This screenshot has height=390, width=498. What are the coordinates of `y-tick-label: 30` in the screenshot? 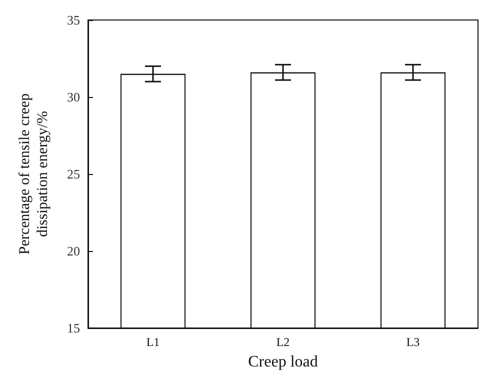 It's located at (73, 97).